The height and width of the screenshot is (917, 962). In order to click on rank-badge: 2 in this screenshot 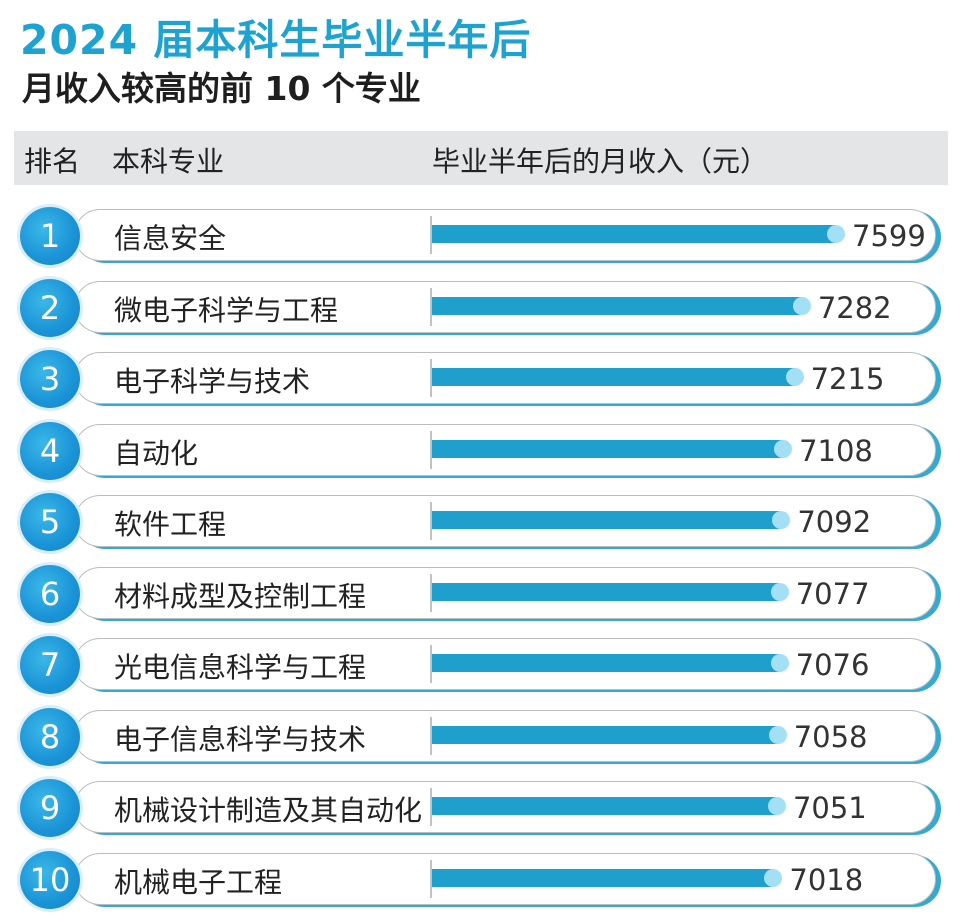, I will do `click(50, 307)`.